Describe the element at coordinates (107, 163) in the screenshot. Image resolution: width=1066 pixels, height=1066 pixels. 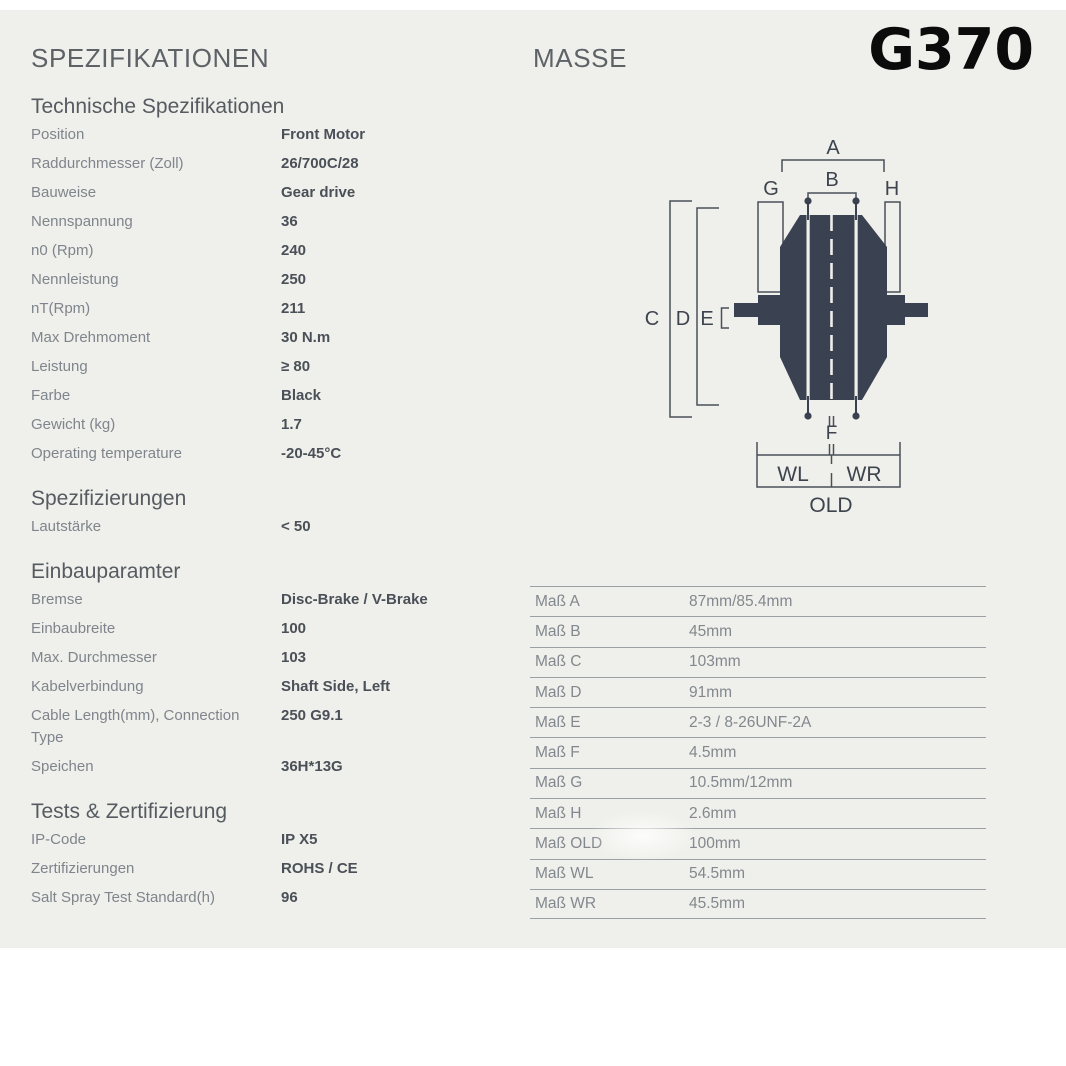
I see `spec-label: Raddurchmesser (Zoll)` at that location.